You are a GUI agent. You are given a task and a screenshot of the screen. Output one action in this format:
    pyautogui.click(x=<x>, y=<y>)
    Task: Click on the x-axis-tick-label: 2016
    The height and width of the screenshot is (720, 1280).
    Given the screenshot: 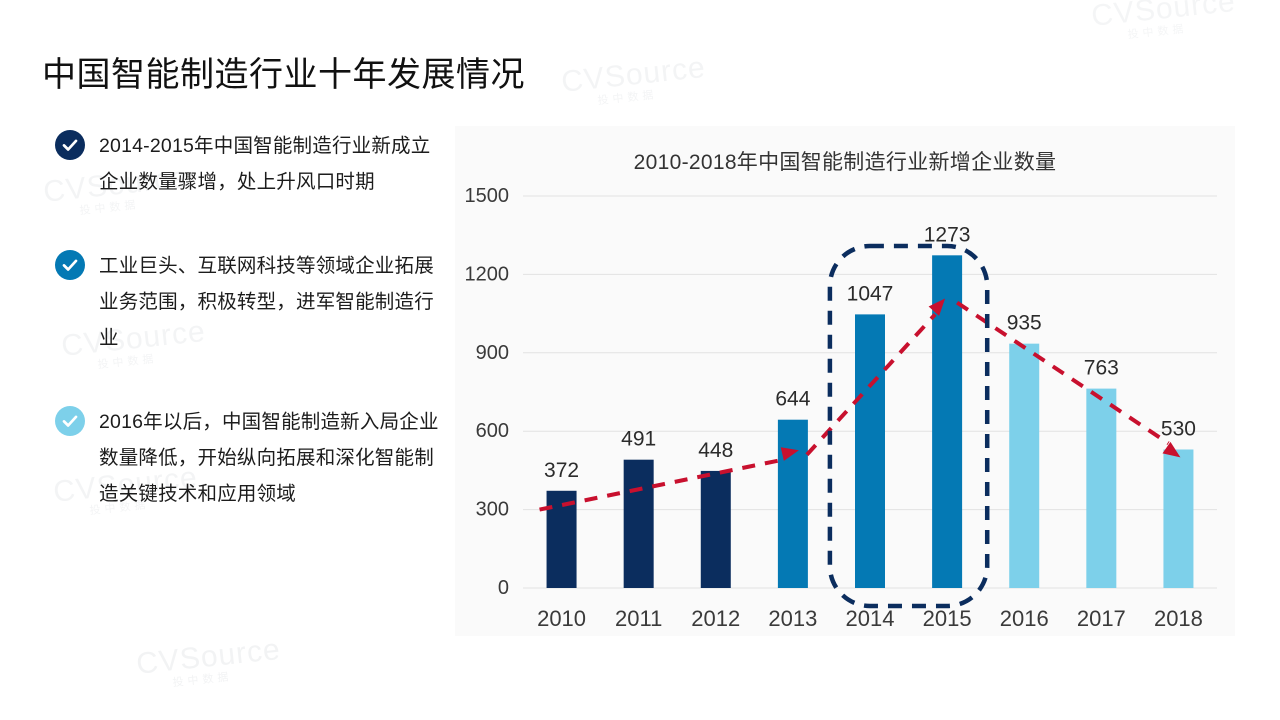 What is the action you would take?
    pyautogui.click(x=1024, y=618)
    